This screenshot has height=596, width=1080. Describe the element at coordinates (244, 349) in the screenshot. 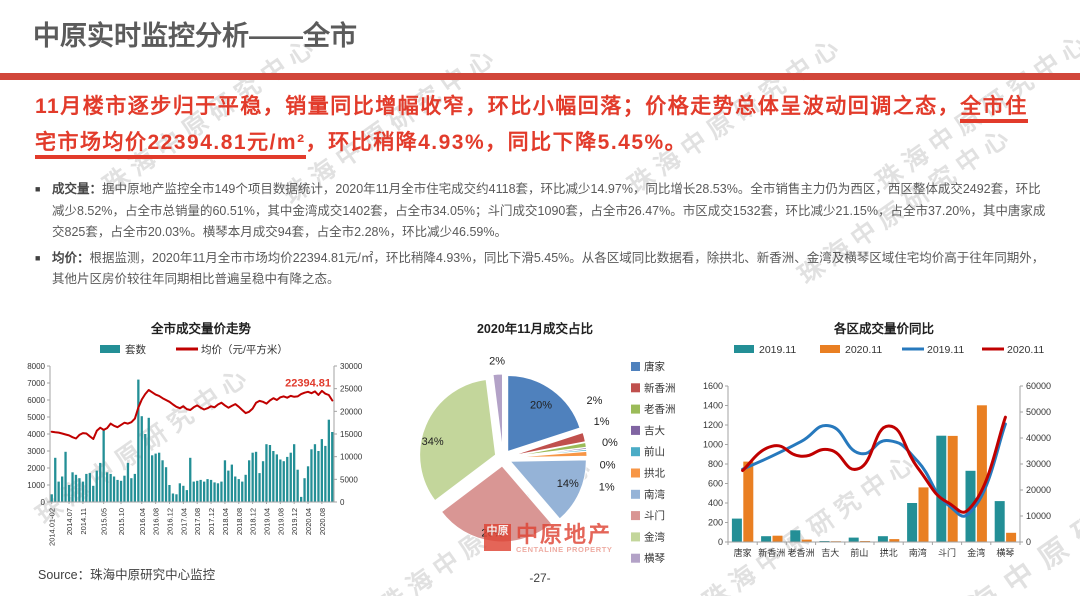

I see `svg-text: 均价（元/平方米）` at that location.